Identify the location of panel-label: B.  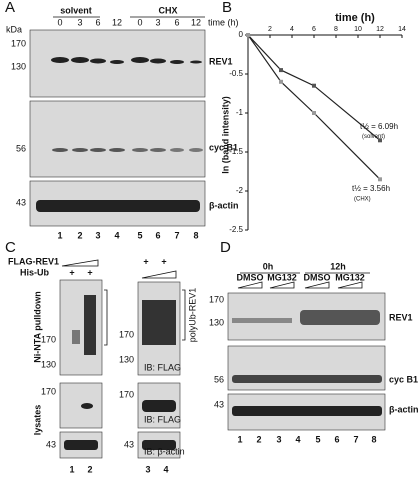
(227, 8).